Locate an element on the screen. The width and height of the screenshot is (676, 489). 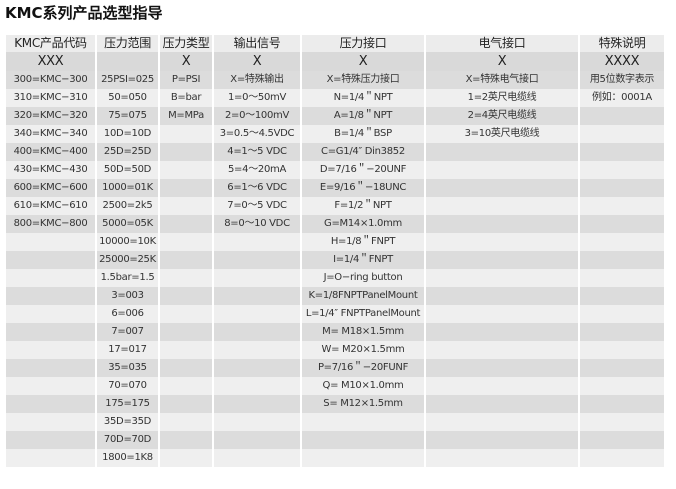
cell-pressure-port: P=7/16＂−20FUNF is located at coordinates (363, 368).